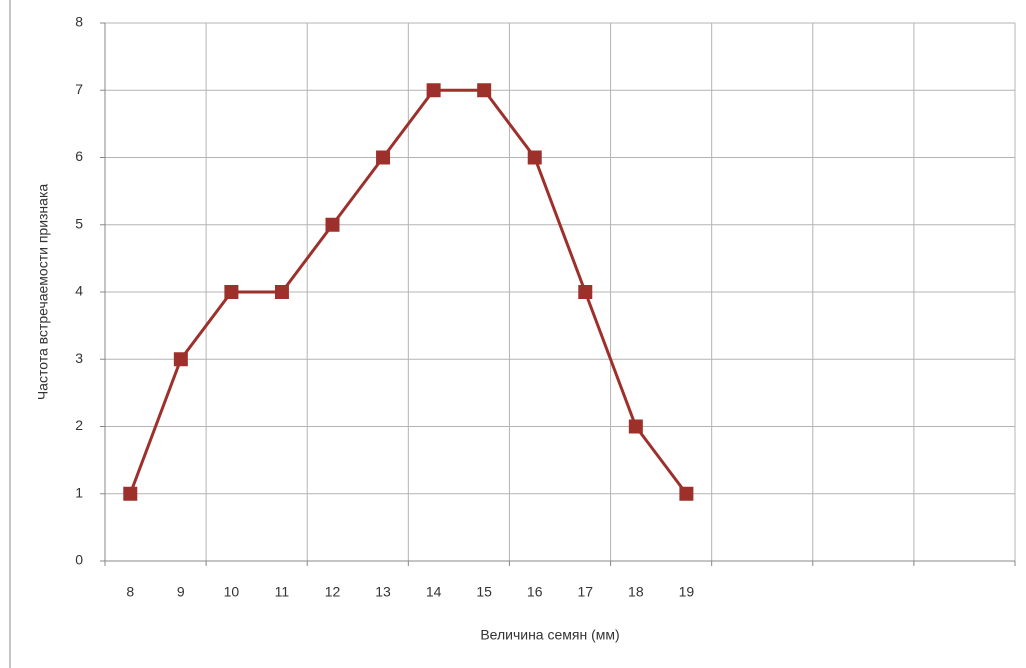 The image size is (1026, 668). Describe the element at coordinates (434, 592) in the screenshot. I see `x-tick-label: 14` at that location.